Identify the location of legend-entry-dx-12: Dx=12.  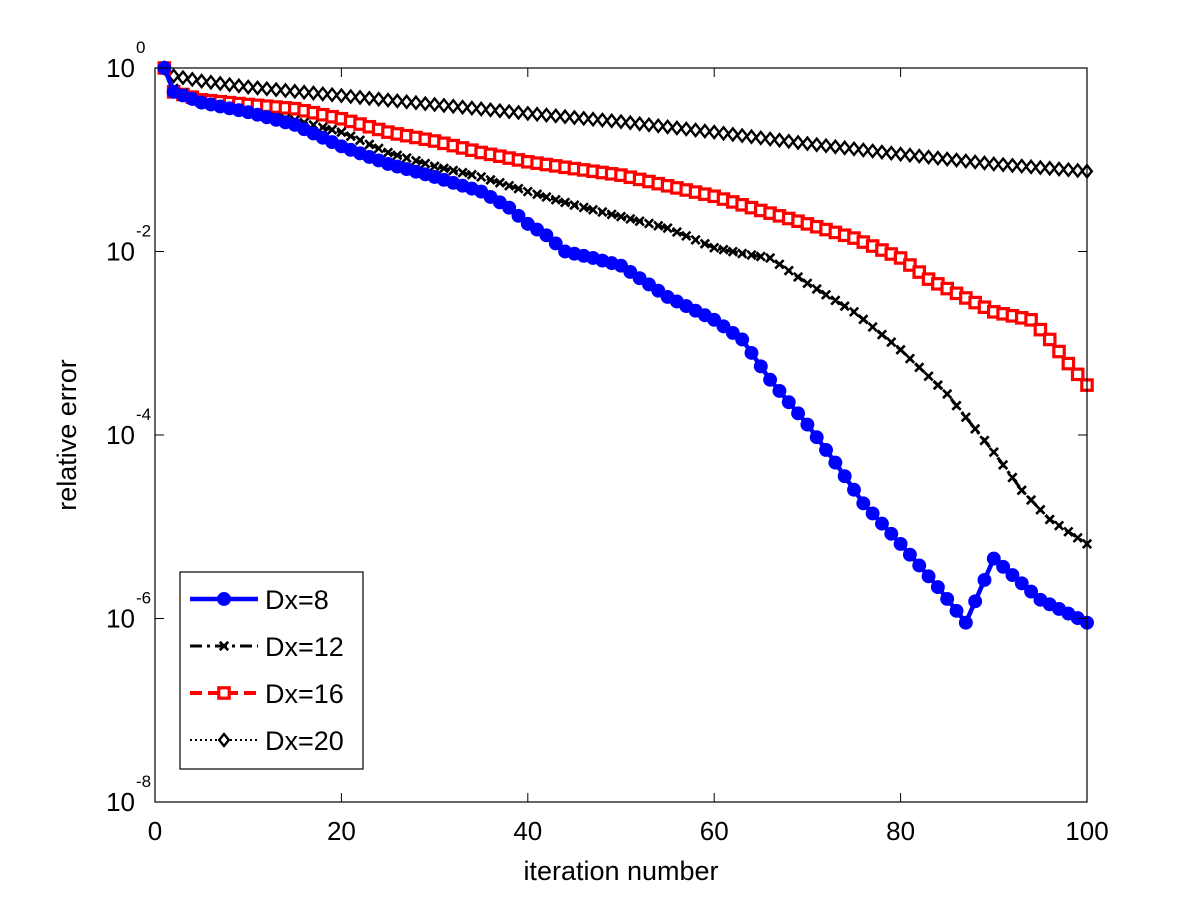
(267, 647).